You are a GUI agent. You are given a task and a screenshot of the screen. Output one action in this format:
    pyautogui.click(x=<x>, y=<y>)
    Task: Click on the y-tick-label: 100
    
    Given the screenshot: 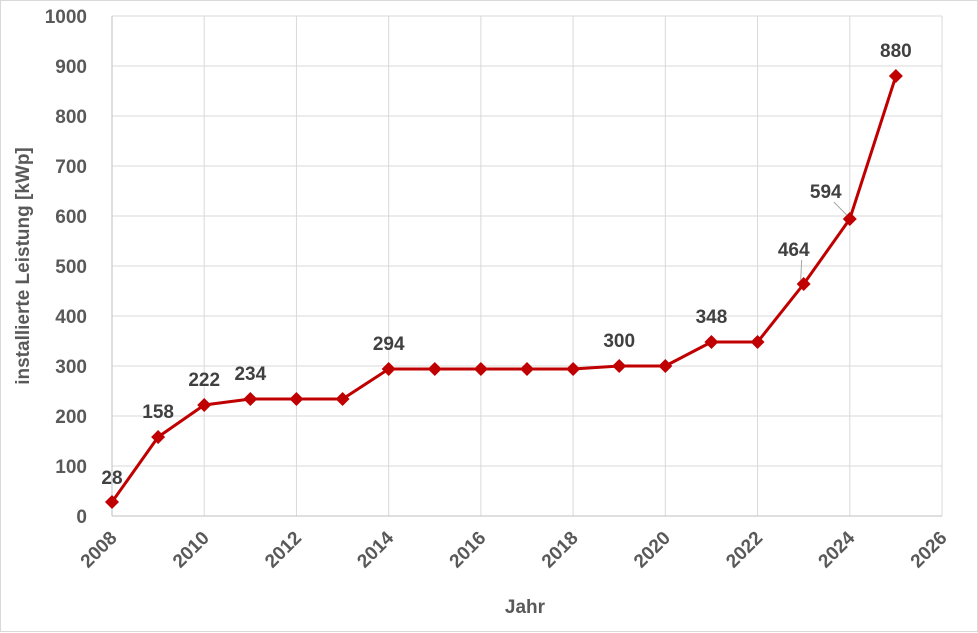 What is the action you would take?
    pyautogui.click(x=71, y=467)
    